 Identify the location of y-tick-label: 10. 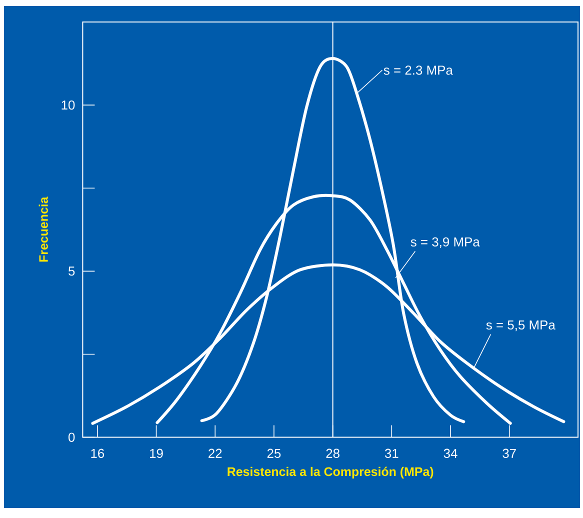
(68, 105).